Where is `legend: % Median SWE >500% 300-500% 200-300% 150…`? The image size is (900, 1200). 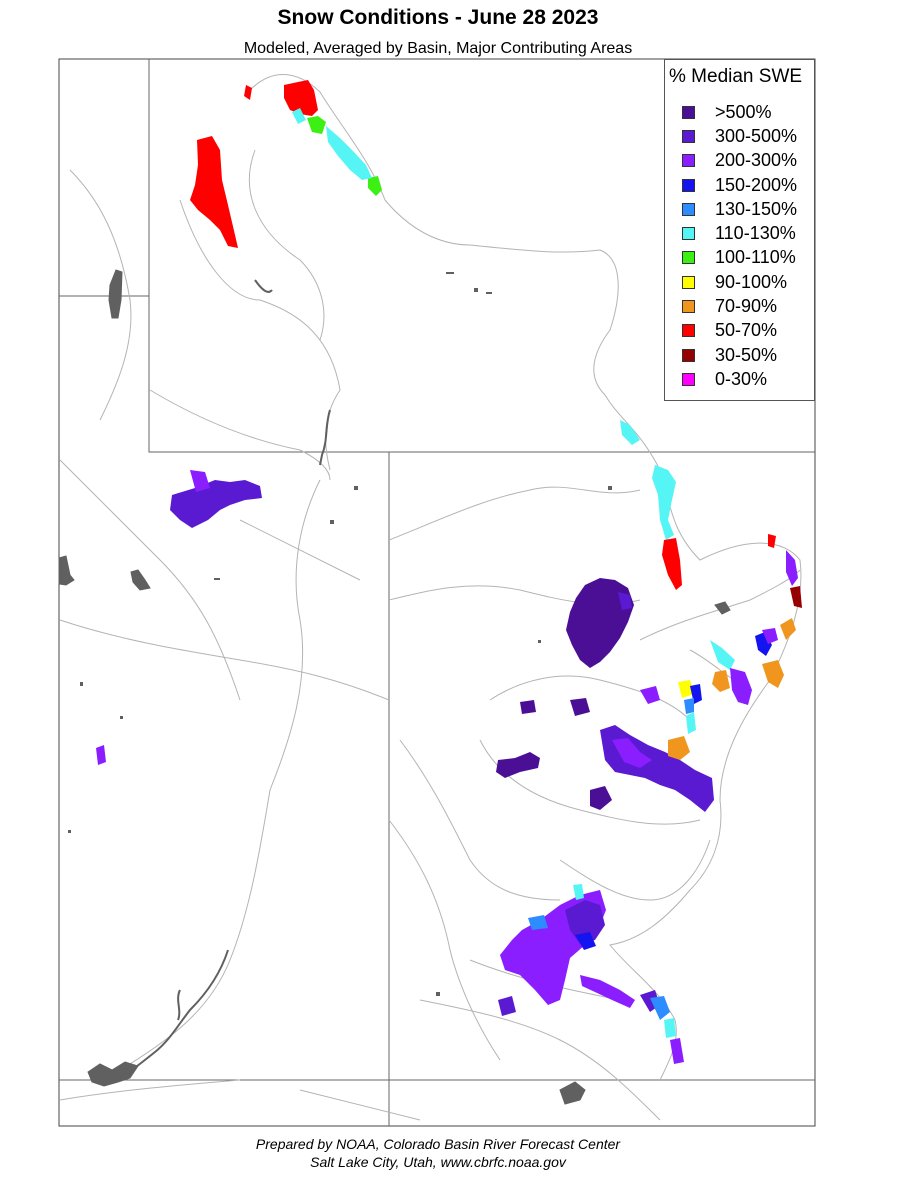 legend: % Median SWE >500% 300-500% 200-300% 150… is located at coordinates (739, 230).